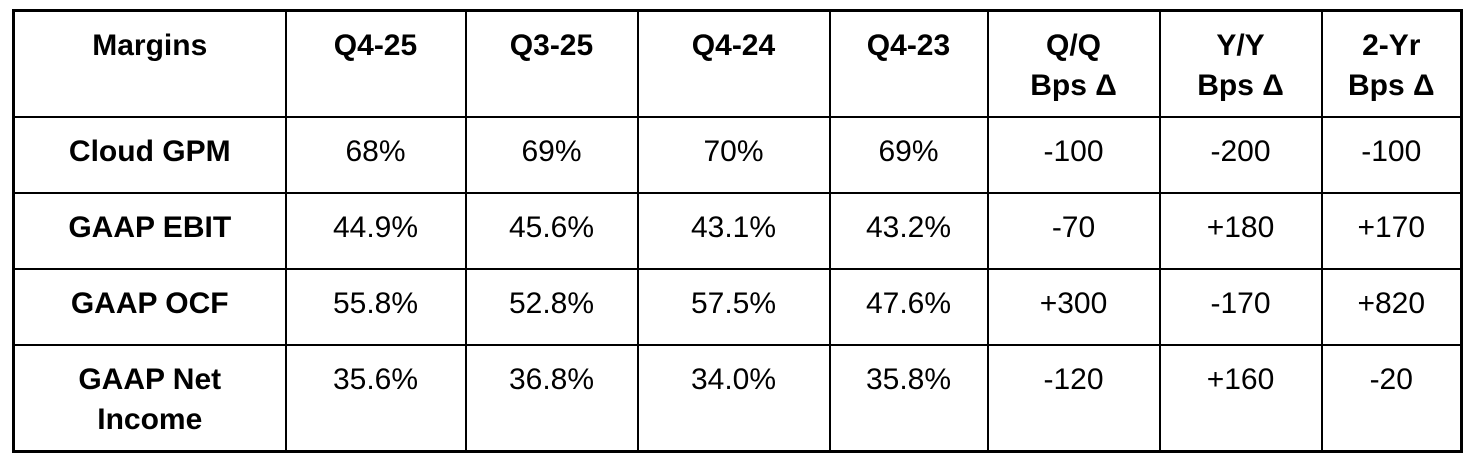 The image size is (1472, 462). What do you see at coordinates (908, 231) in the screenshot?
I see `data-cell: 43.2%` at bounding box center [908, 231].